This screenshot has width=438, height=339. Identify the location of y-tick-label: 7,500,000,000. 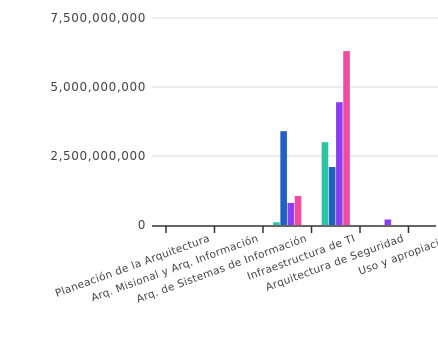
(98, 18).